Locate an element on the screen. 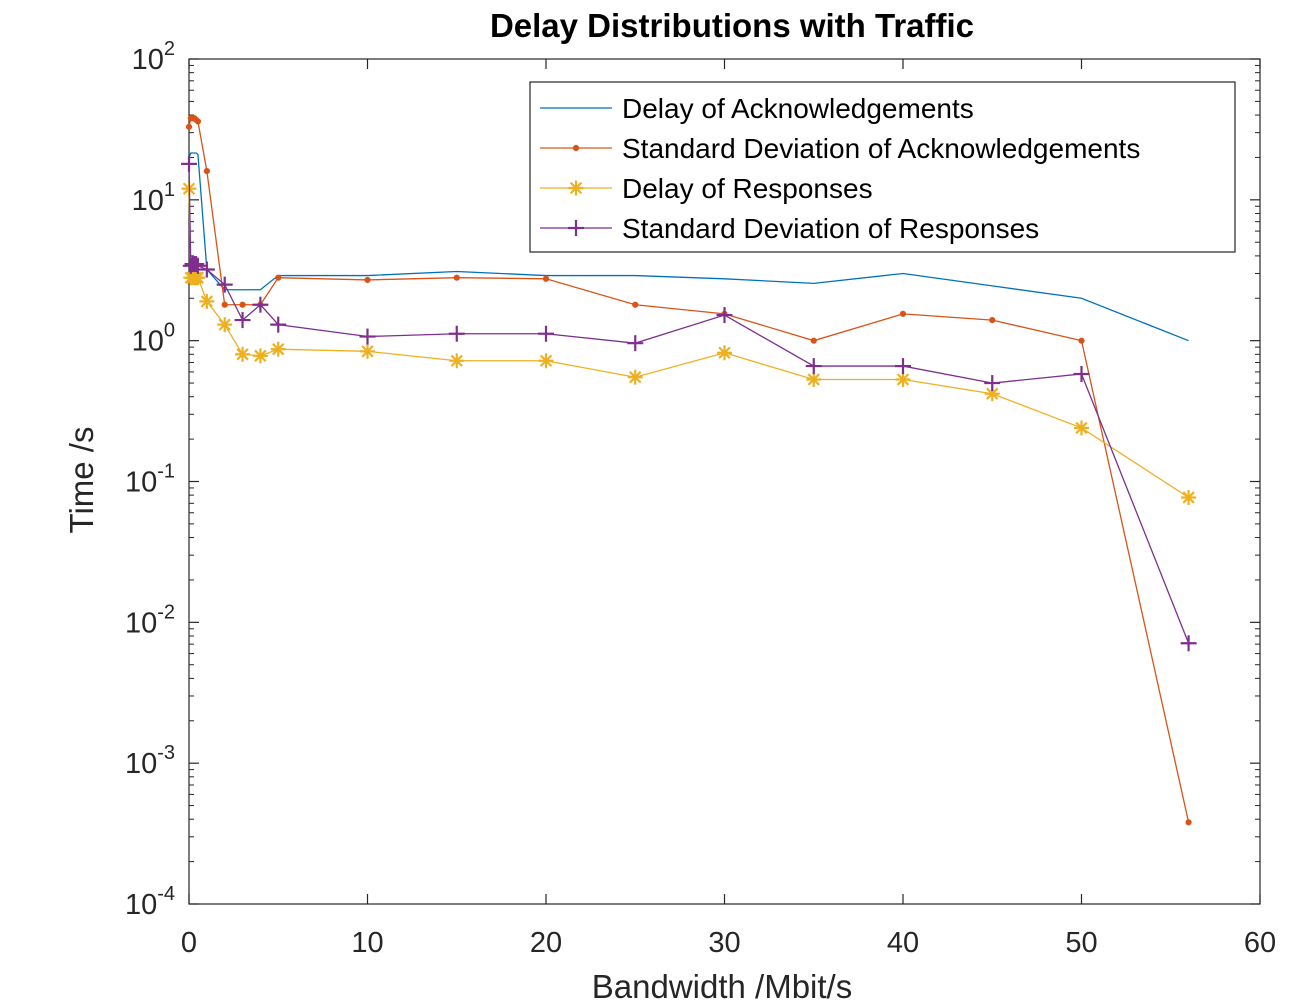  x-tick-label: 50 is located at coordinates (1081, 943).